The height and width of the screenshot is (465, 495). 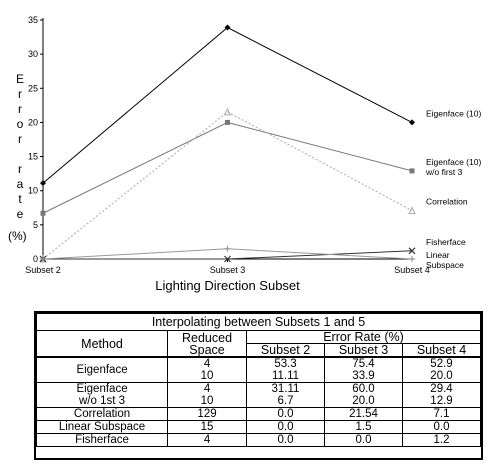 I want to click on y-tick-label: 25, so click(x=33, y=88).